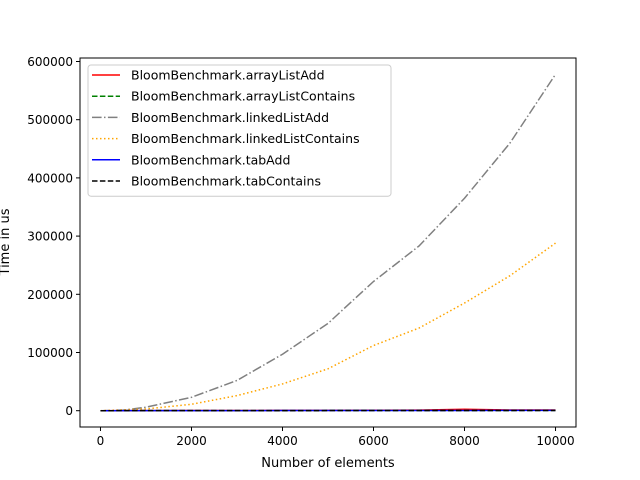  What do you see at coordinates (101, 441) in the screenshot?
I see `x-tick-label: 0` at bounding box center [101, 441].